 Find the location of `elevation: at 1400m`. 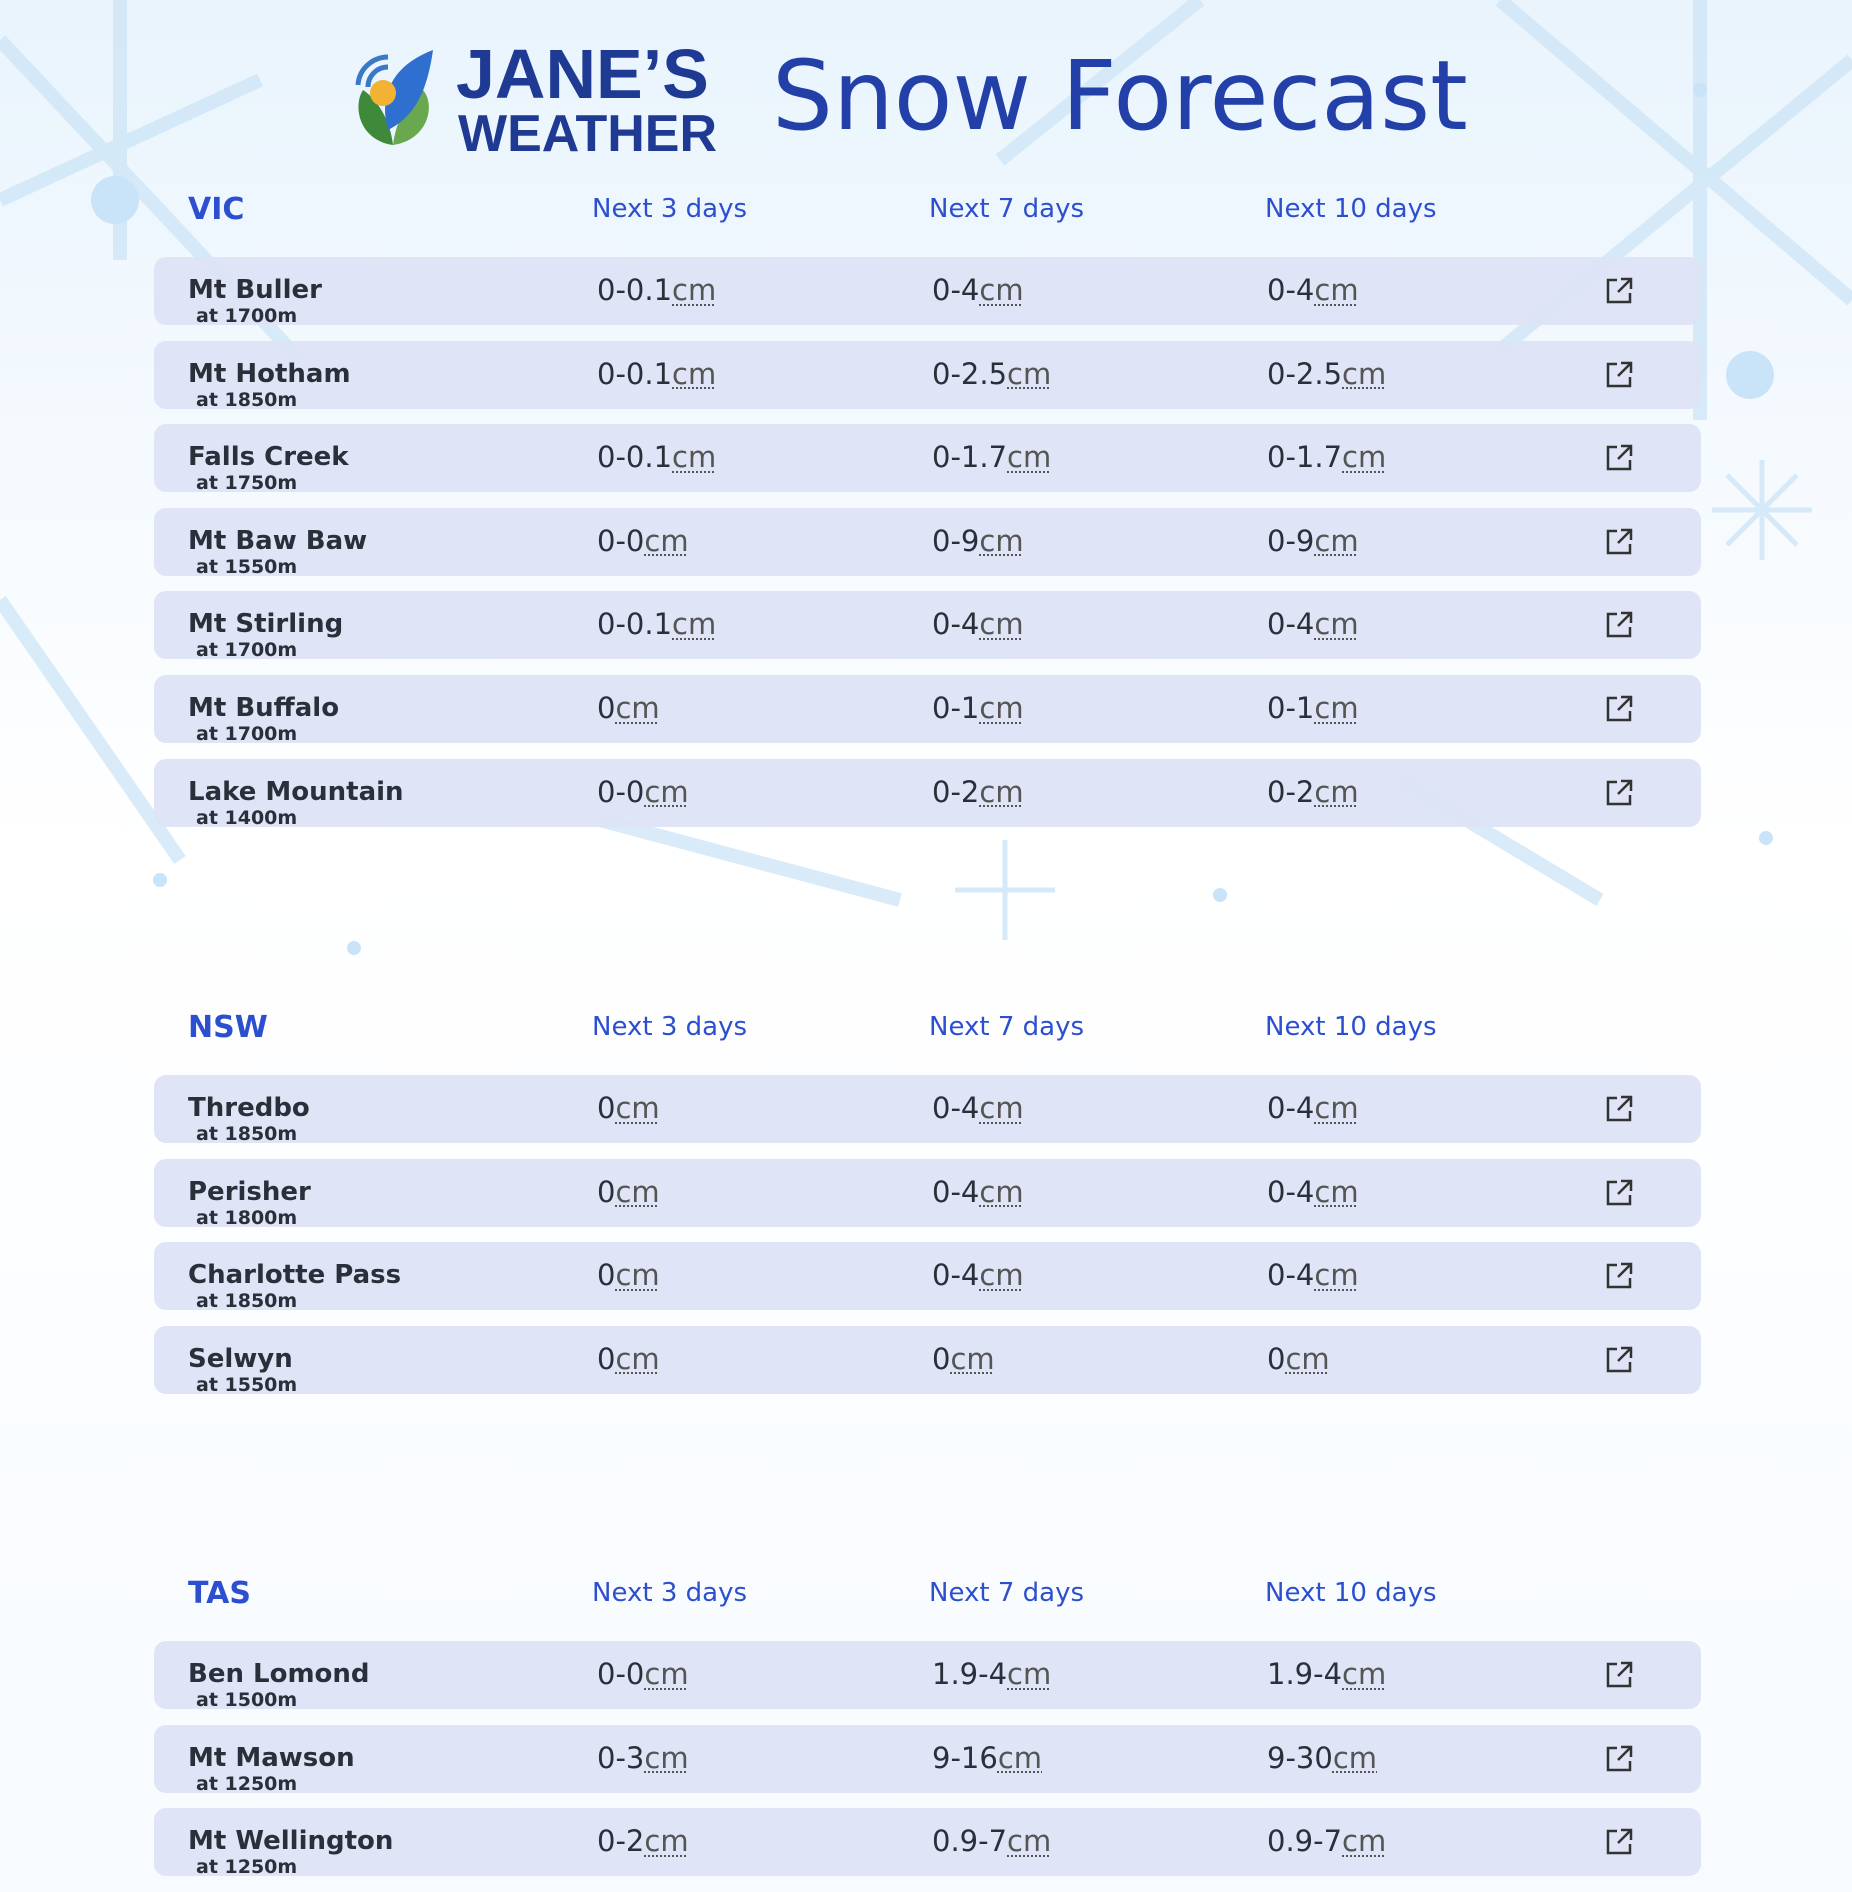

elevation: at 1400m is located at coordinates (247, 817).